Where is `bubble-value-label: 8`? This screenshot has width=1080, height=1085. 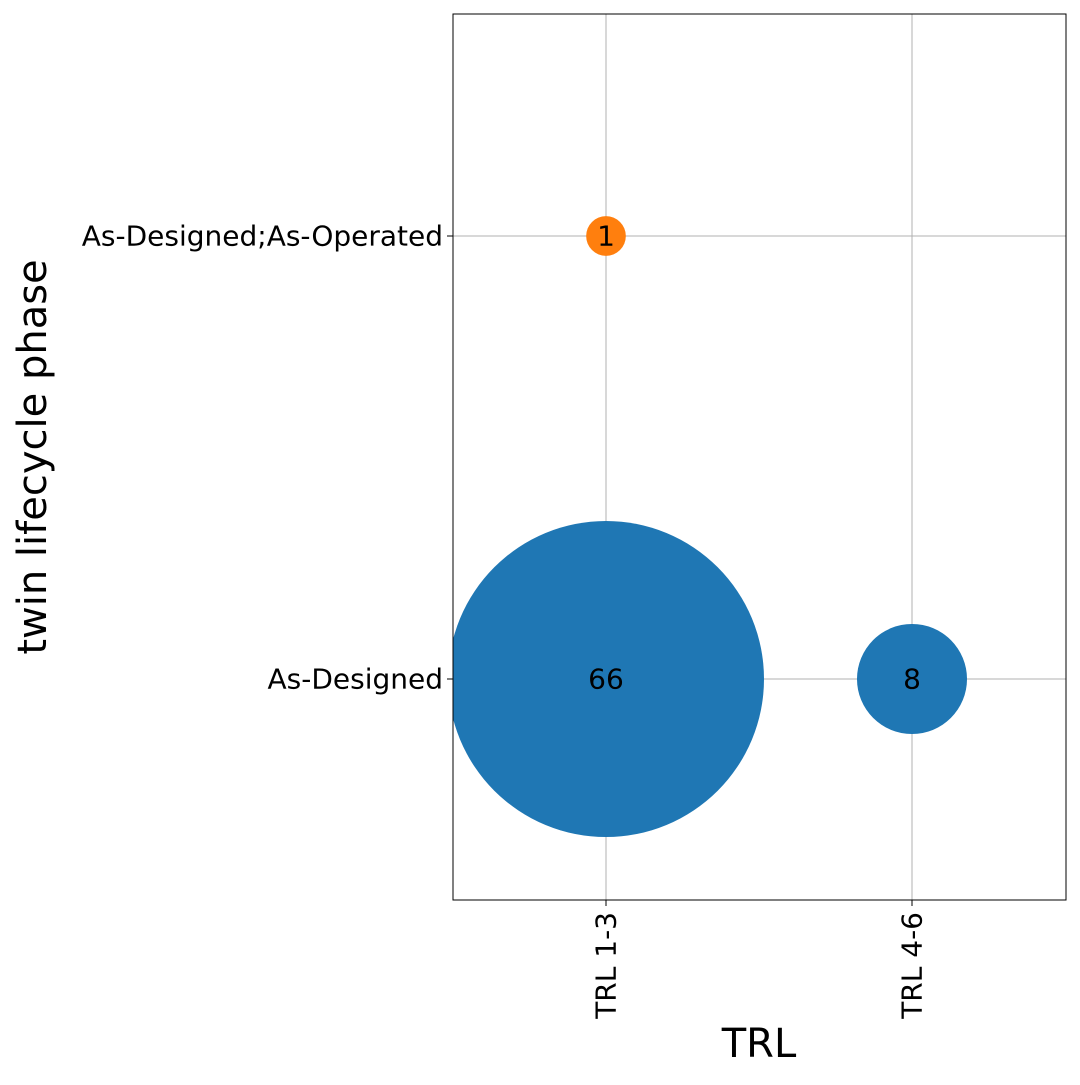 bubble-value-label: 8 is located at coordinates (912, 679).